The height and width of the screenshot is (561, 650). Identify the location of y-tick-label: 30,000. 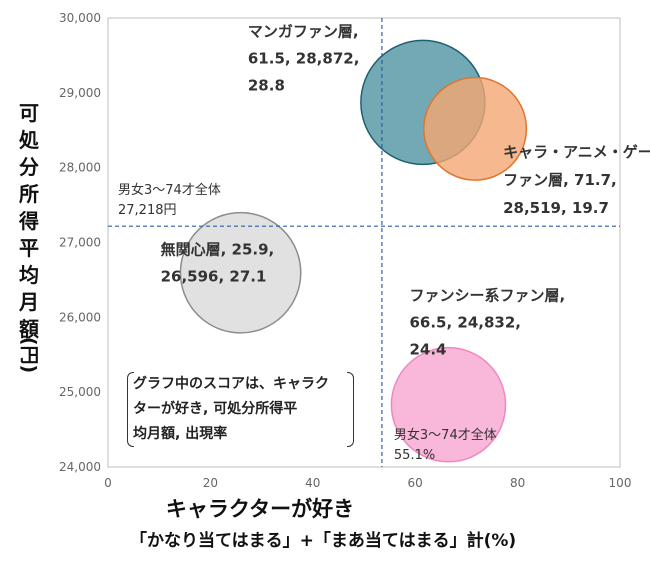
(80, 18).